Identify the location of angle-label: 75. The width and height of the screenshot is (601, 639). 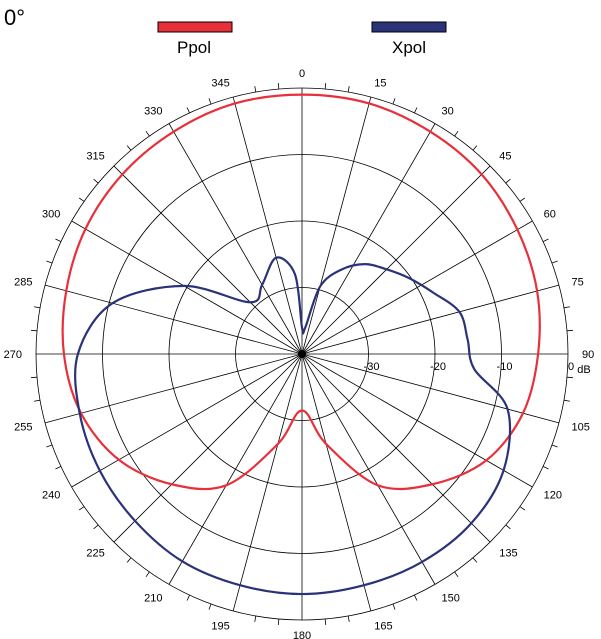
(577, 282).